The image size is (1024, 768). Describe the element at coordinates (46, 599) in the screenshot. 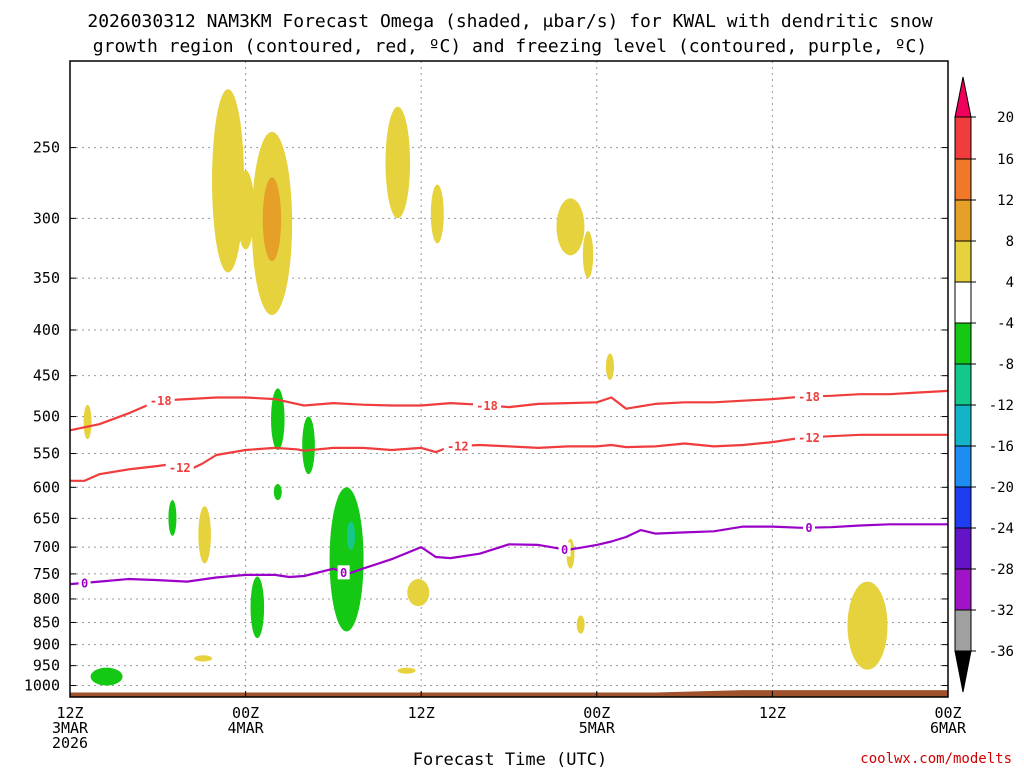

I see `y-tick-label: 800` at that location.